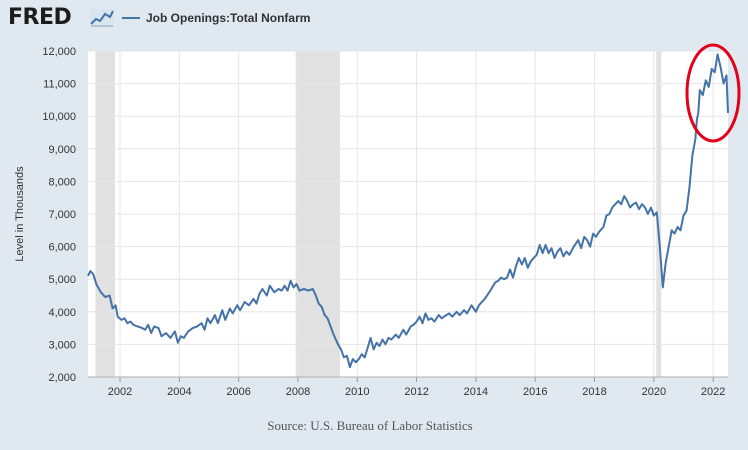  Describe the element at coordinates (713, 93) in the screenshot. I see `highlight-circle-annotation` at that location.